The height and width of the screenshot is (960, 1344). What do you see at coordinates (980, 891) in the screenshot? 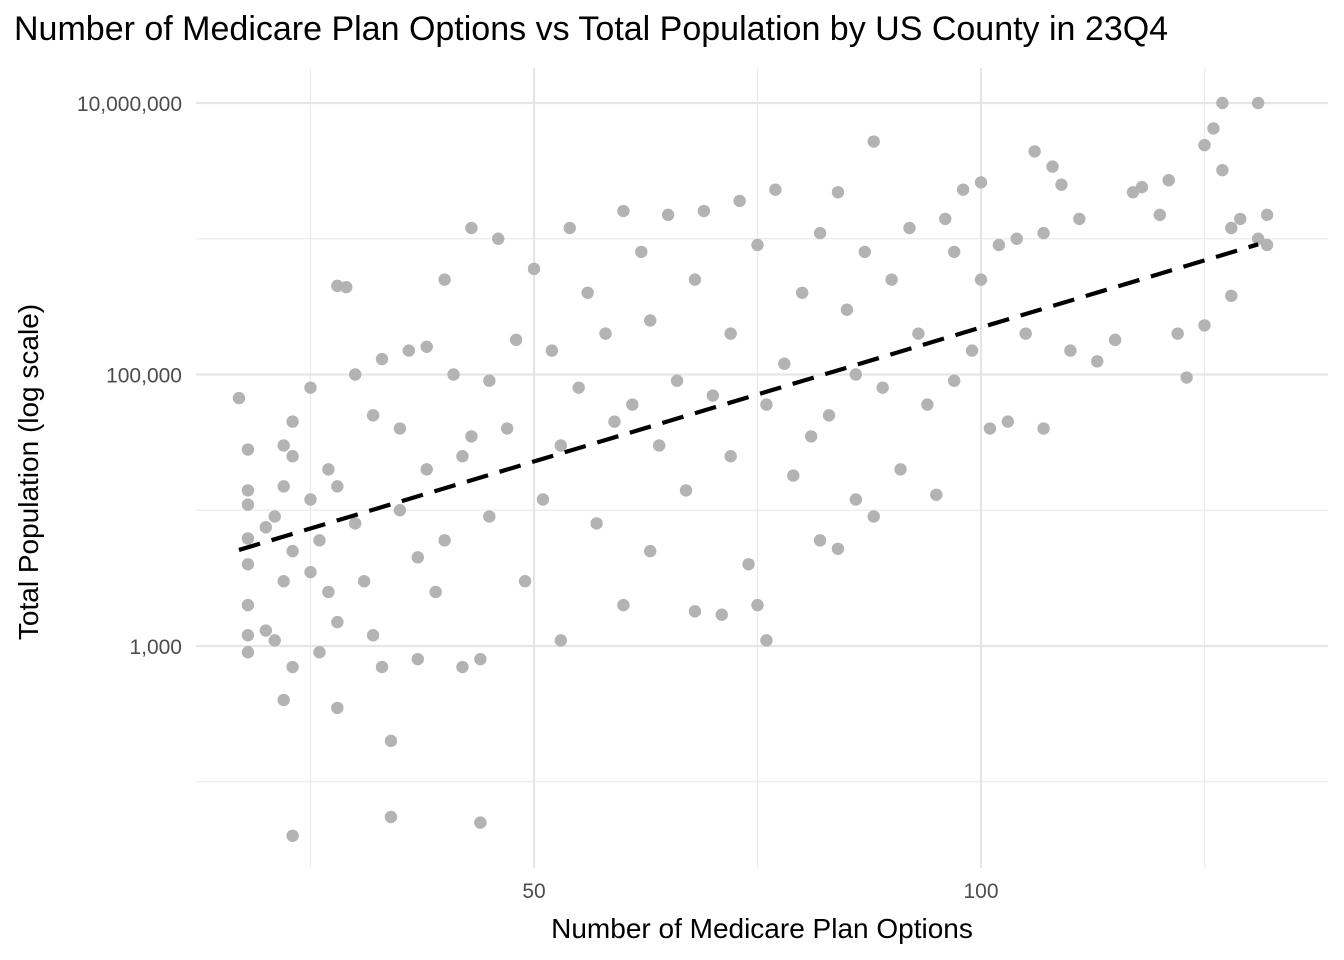
I see `x-tick-label: 100` at bounding box center [980, 891].